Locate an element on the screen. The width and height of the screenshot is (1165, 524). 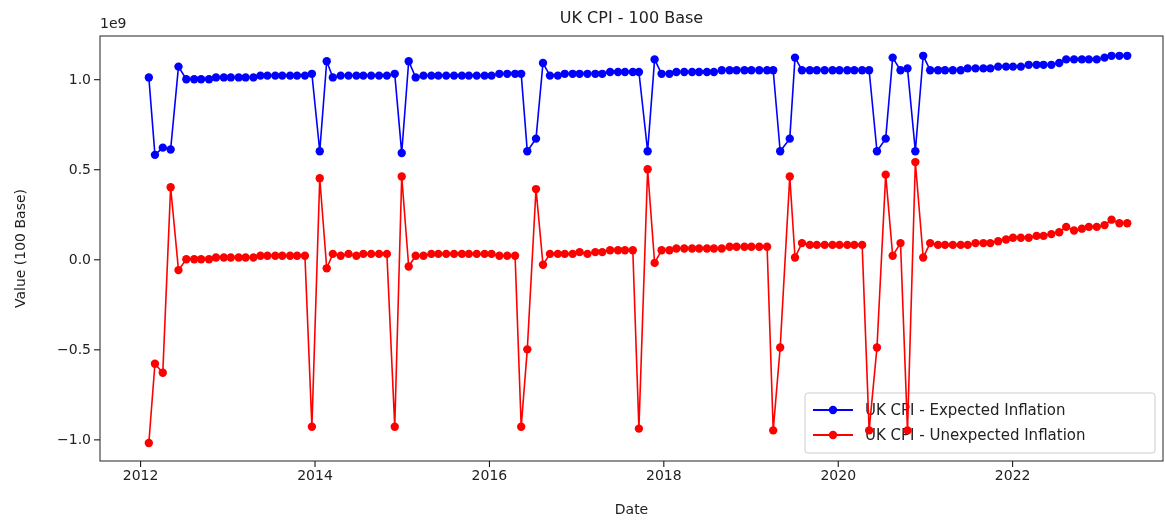
y-tick-label: −0.5 is located at coordinates (74, 349).